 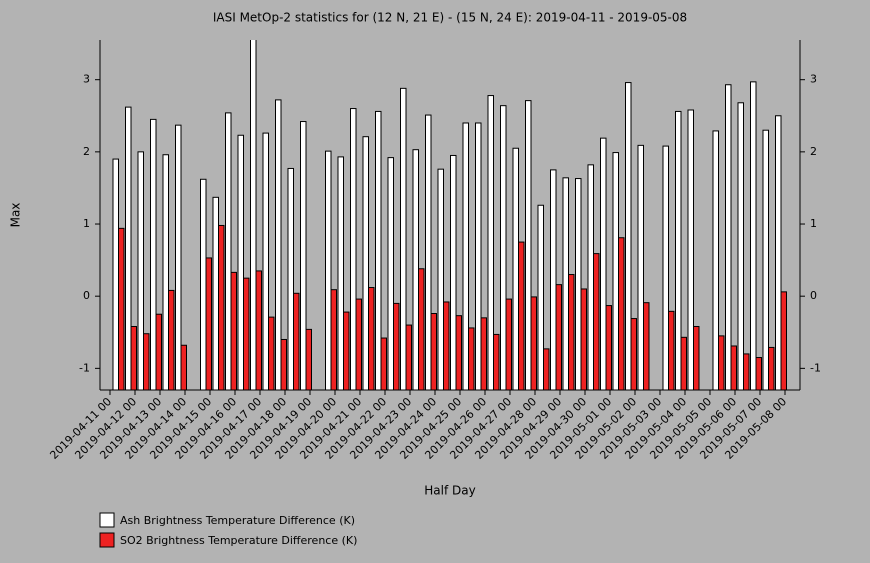 What do you see at coordinates (86, 223) in the screenshot?
I see `y-tick-label: 1` at bounding box center [86, 223].